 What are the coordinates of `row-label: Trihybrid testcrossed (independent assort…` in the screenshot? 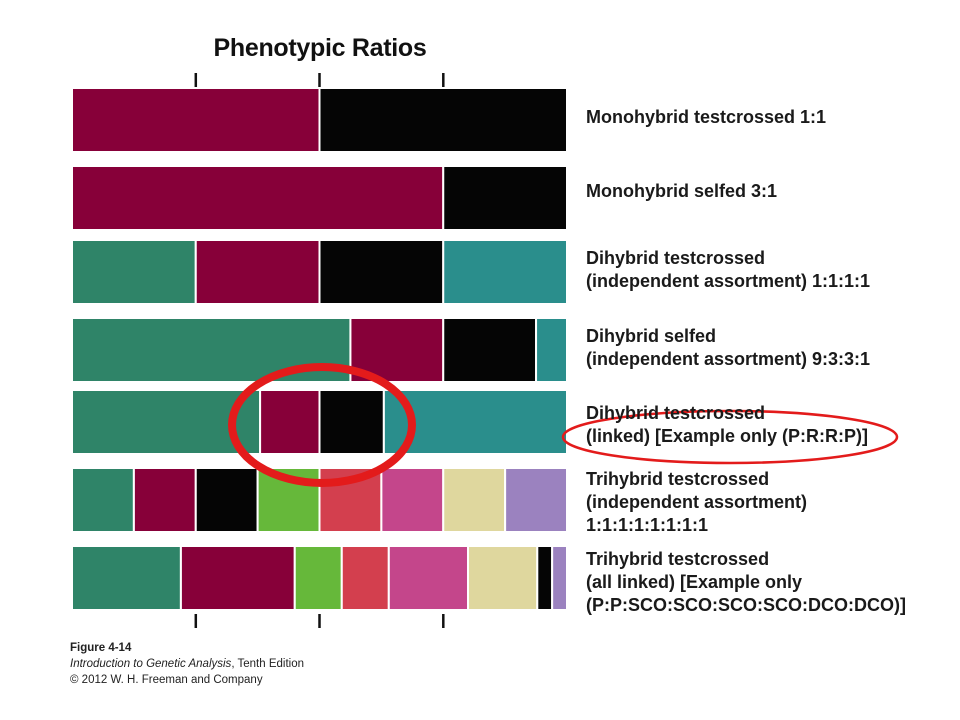 It's located at (766, 502).